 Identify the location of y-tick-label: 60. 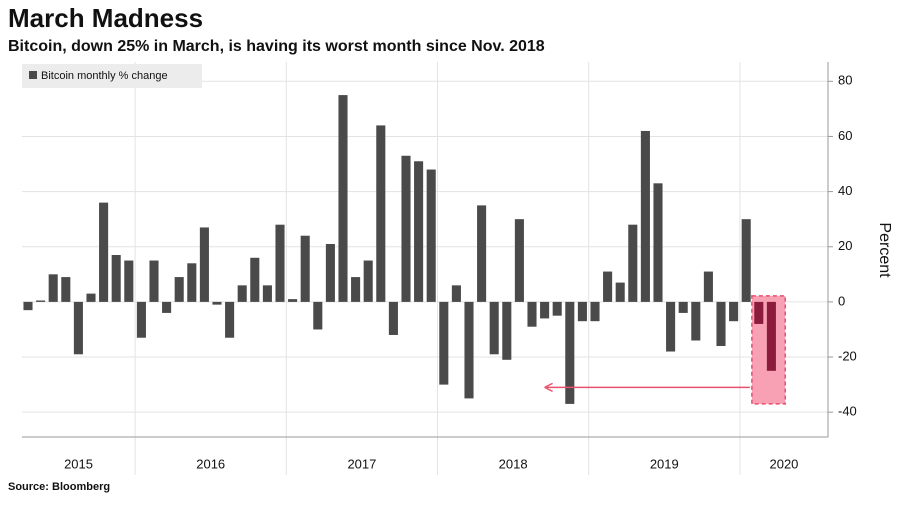
(845, 135).